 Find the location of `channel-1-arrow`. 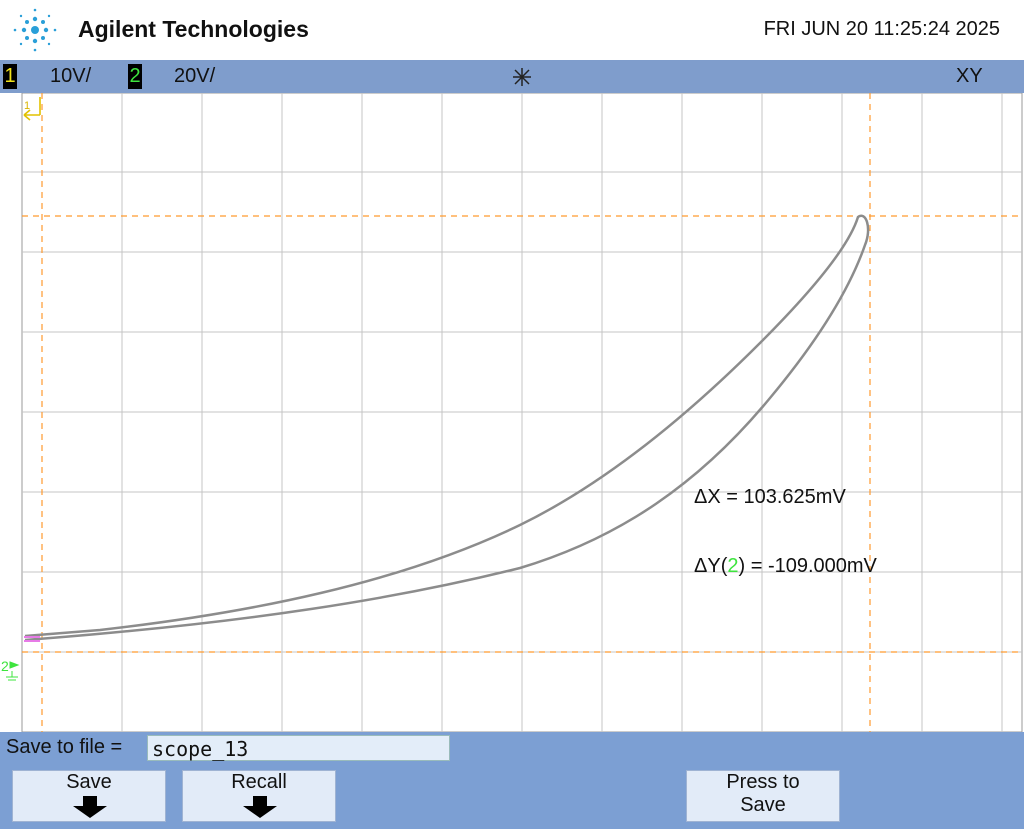

channel-1-arrow is located at coordinates (32, 109).